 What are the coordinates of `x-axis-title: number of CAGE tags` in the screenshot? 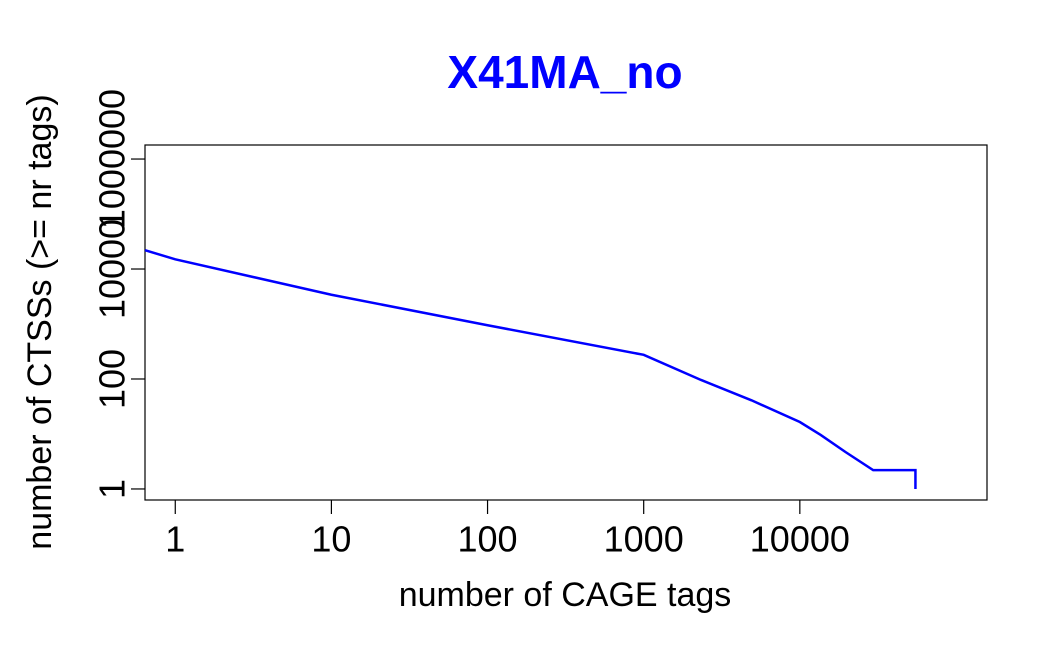 It's located at (565, 595).